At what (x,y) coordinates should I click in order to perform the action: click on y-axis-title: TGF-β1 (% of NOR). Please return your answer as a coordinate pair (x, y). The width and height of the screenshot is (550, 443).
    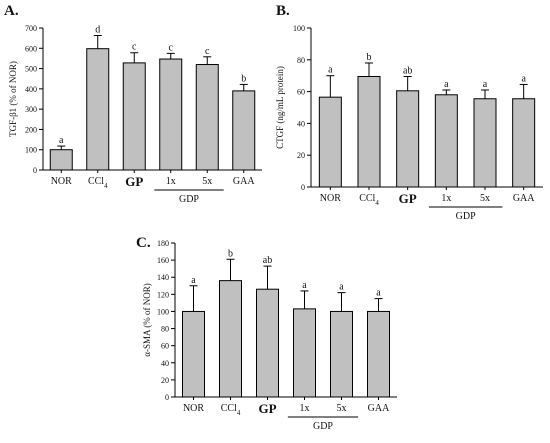
    Looking at the image, I should click on (13, 99).